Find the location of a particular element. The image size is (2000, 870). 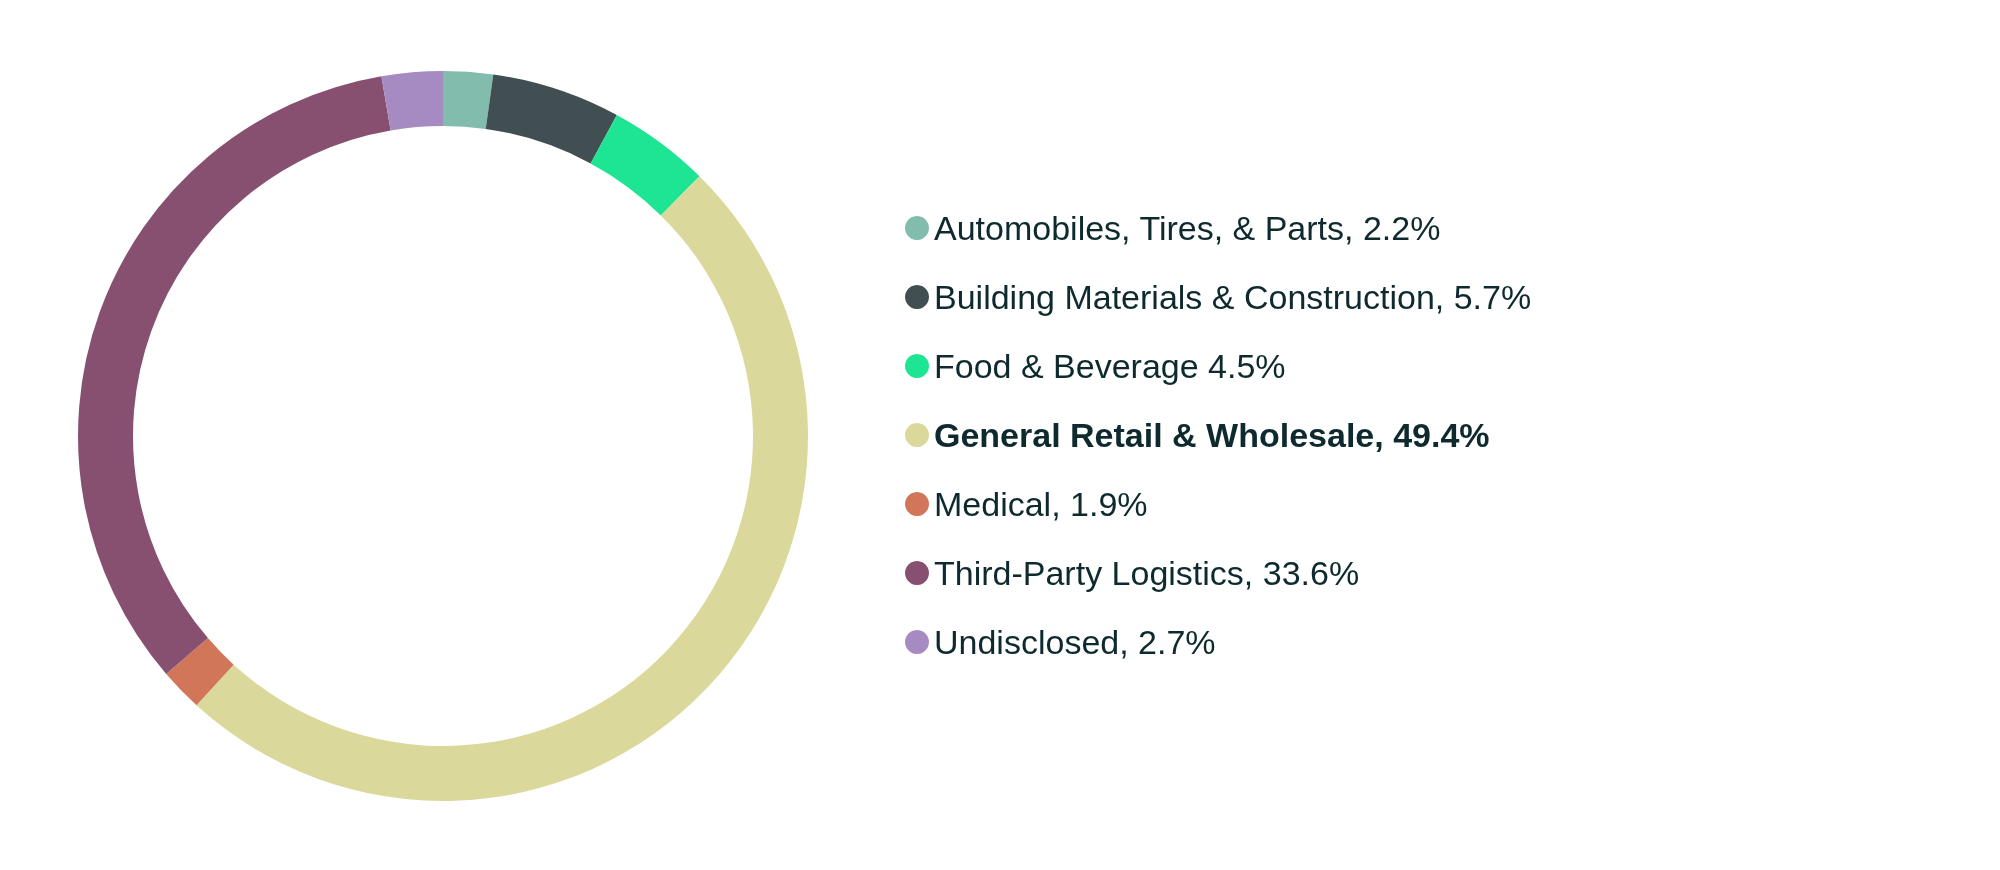

legend-label: Automobiles, Tires, & Parts, 2.2% is located at coordinates (1187, 228).